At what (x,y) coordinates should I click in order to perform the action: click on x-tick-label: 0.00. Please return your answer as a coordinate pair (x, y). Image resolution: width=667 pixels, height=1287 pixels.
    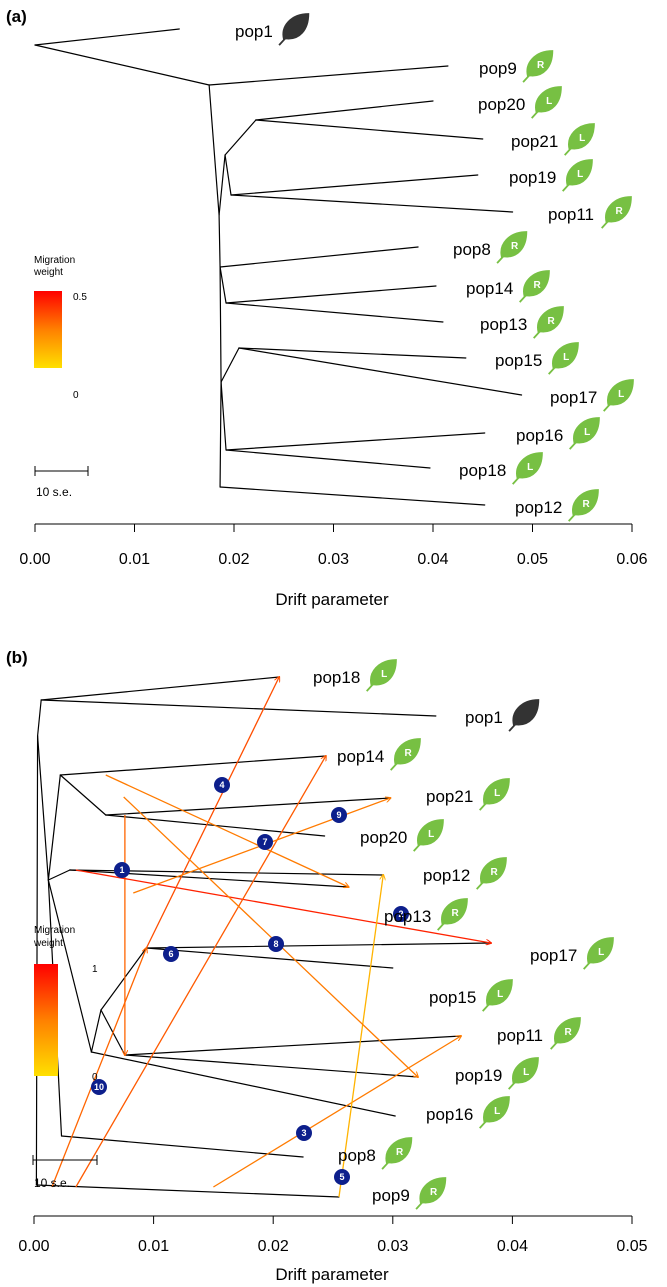
    Looking at the image, I should click on (33, 1246).